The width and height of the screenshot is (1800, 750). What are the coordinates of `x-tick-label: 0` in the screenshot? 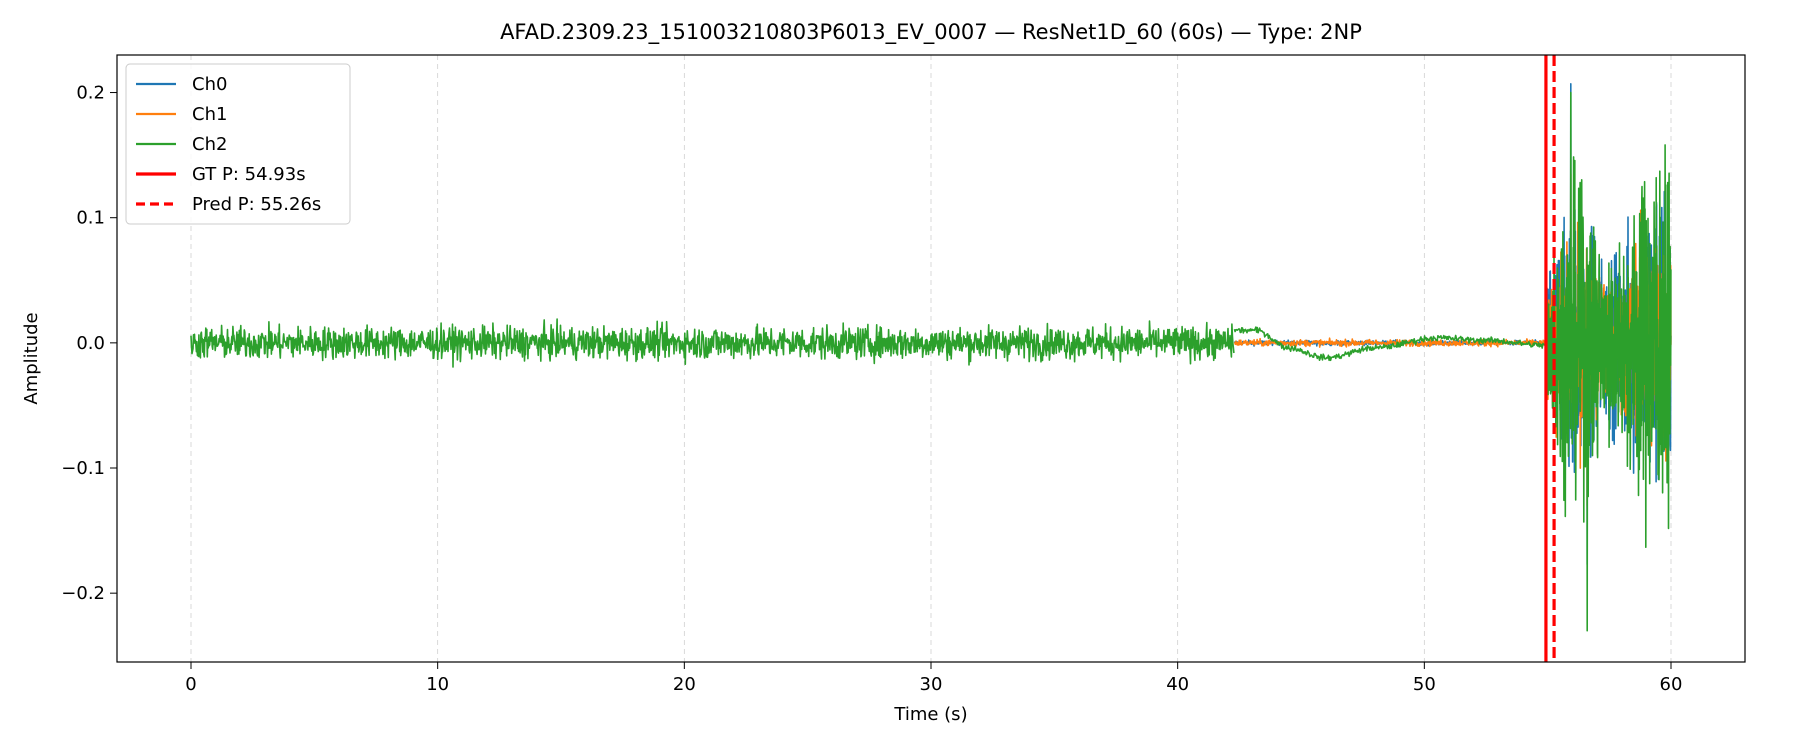 It's located at (190, 684).